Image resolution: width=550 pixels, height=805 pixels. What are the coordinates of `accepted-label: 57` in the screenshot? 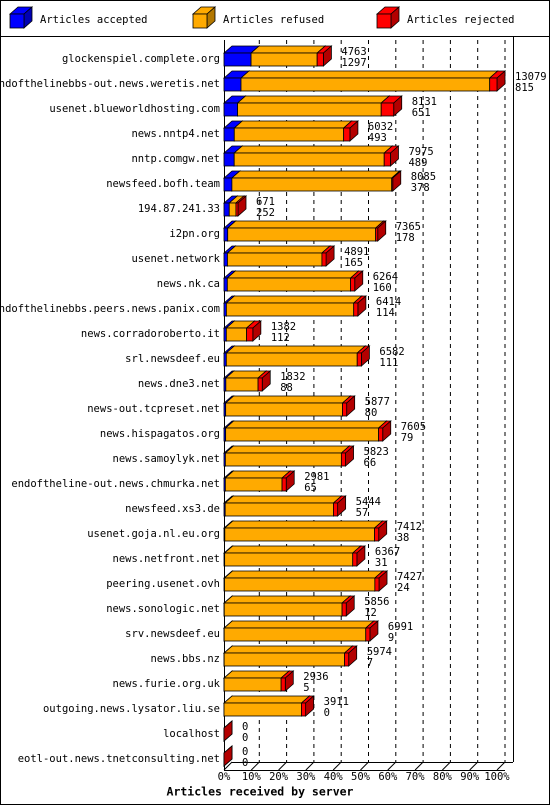 It's located at (362, 513).